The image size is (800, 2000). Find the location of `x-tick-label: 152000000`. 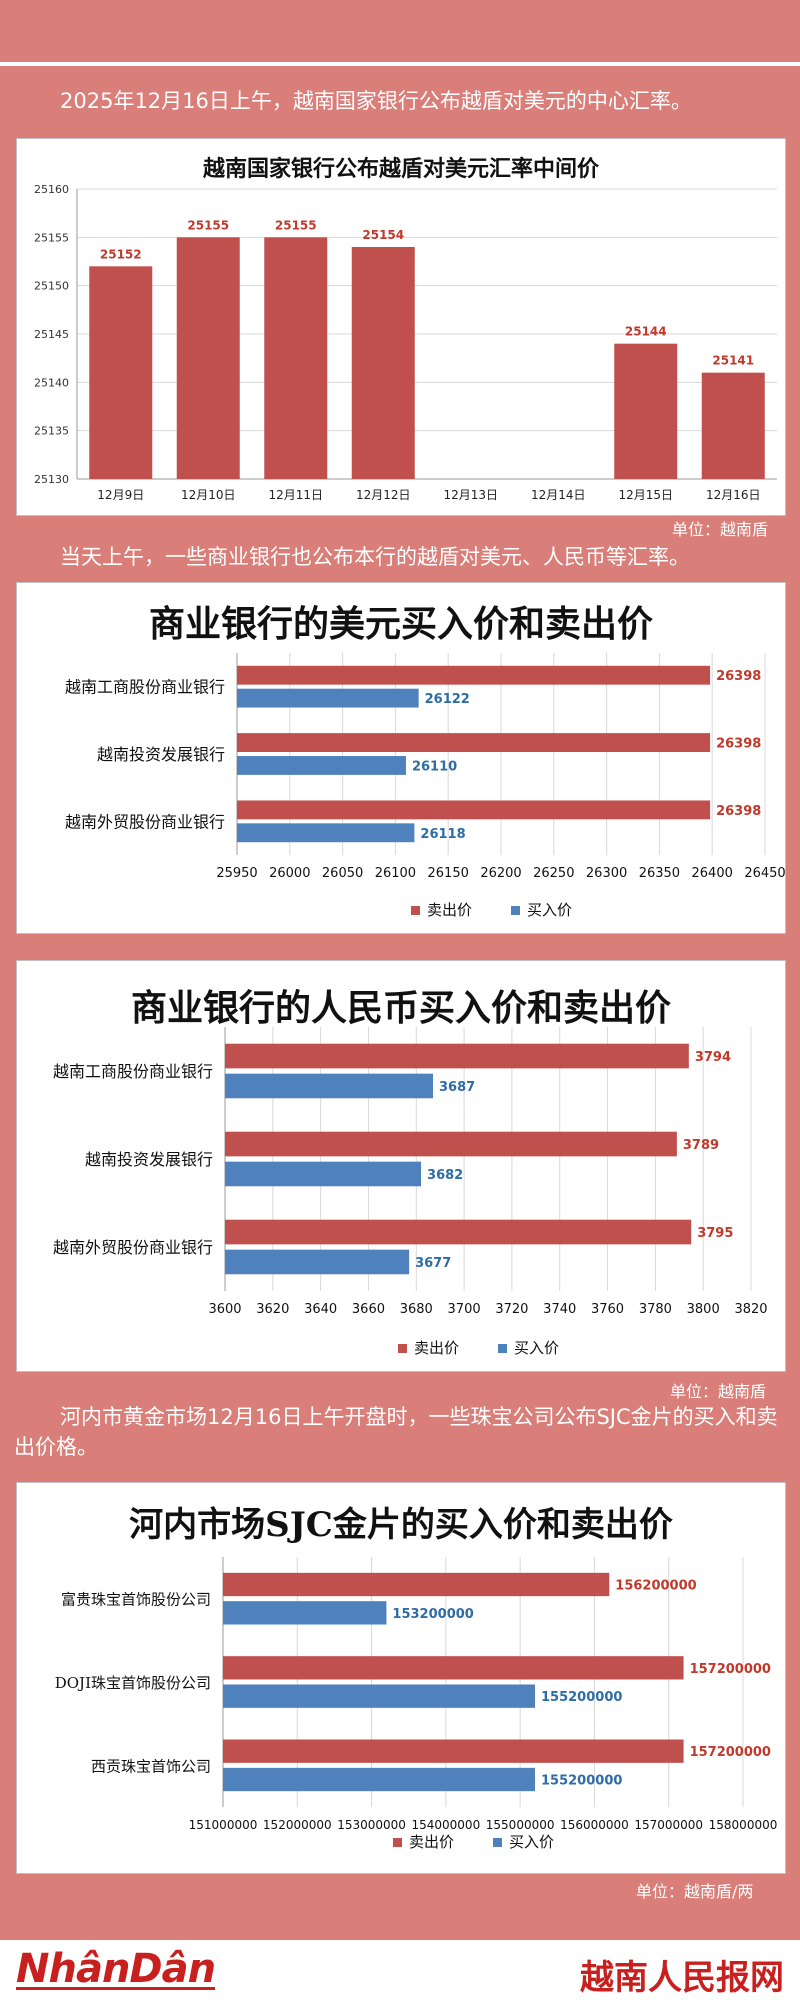

x-tick-label: 152000000 is located at coordinates (297, 1825).